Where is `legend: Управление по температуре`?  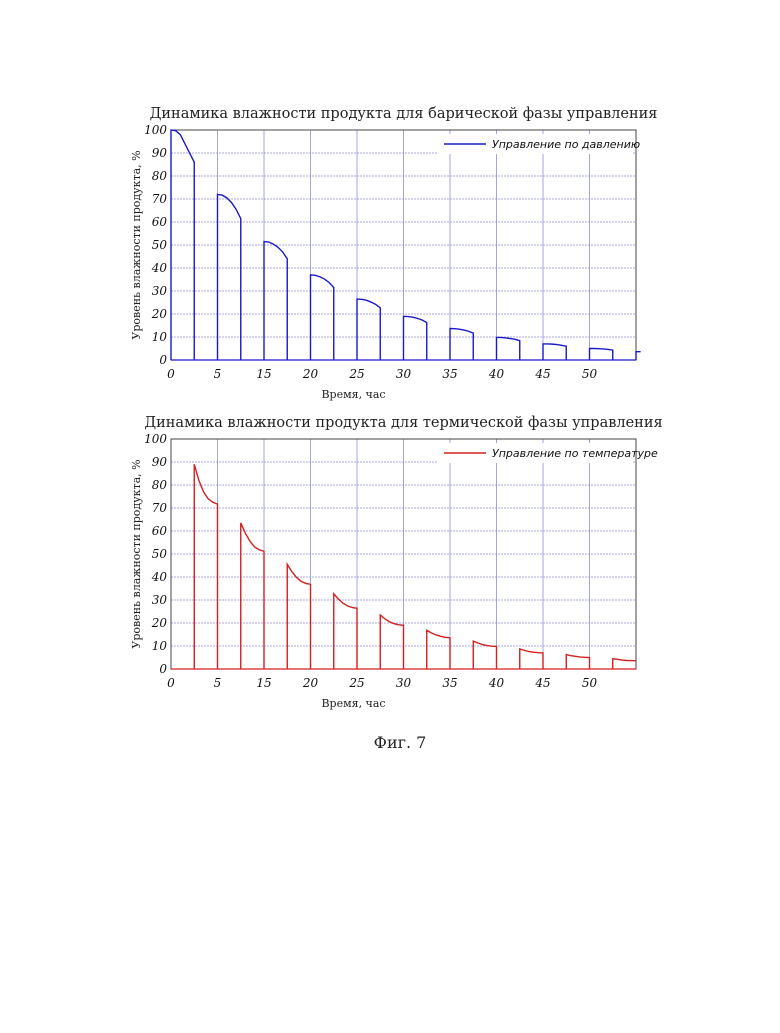 legend: Управление по температуре is located at coordinates (548, 453).